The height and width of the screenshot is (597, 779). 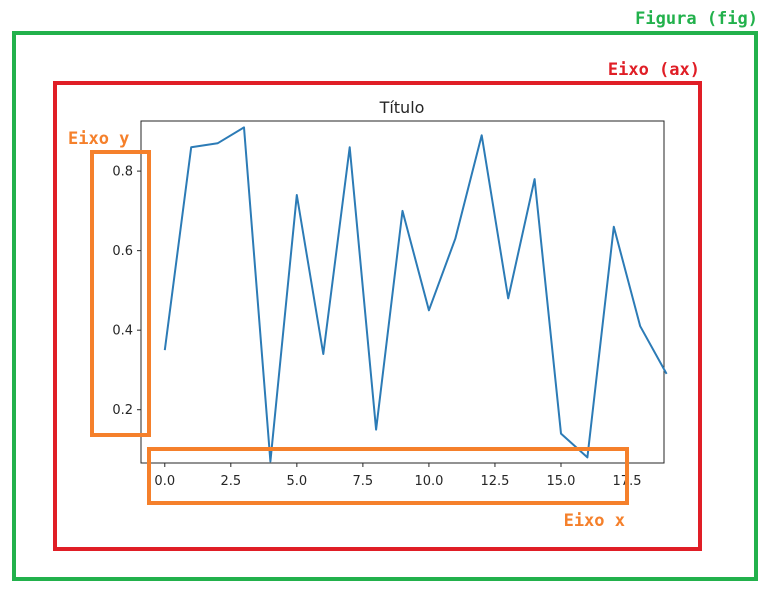 What do you see at coordinates (122, 172) in the screenshot?
I see `y-tick-label: 0.8` at bounding box center [122, 172].